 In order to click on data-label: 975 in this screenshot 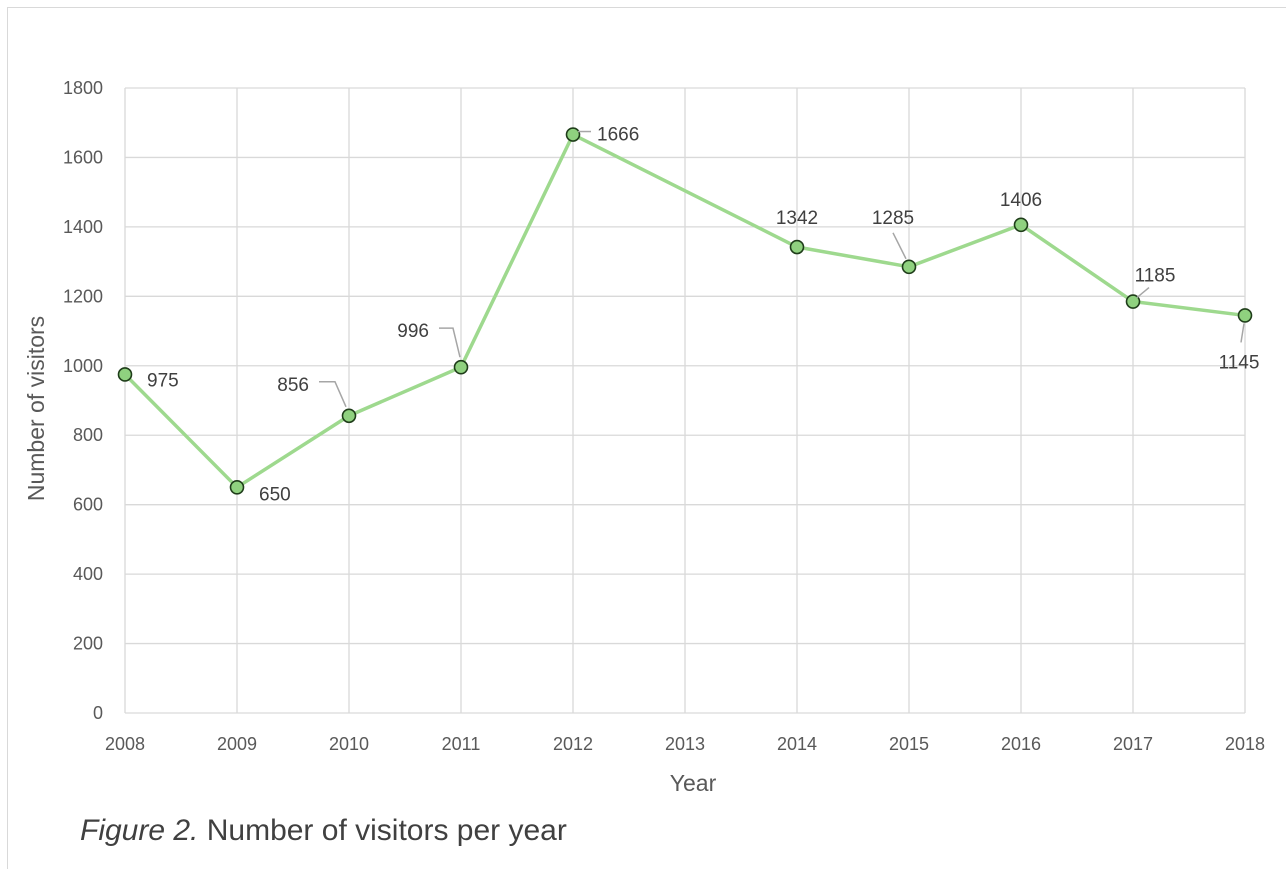, I will do `click(163, 380)`.